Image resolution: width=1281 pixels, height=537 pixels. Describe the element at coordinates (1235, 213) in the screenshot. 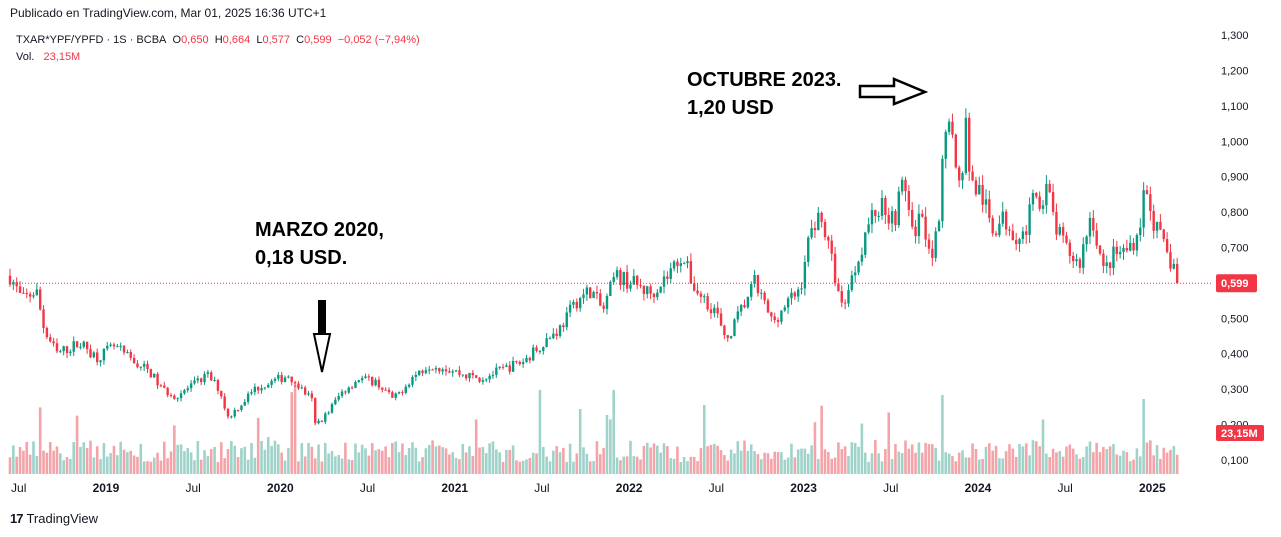

I see `price-tick: 0,800` at that location.